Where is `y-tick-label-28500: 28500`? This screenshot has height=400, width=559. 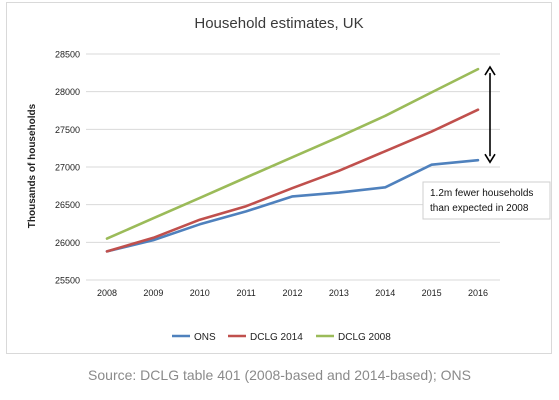
y-tick-label-28500: 28500 is located at coordinates (67, 55).